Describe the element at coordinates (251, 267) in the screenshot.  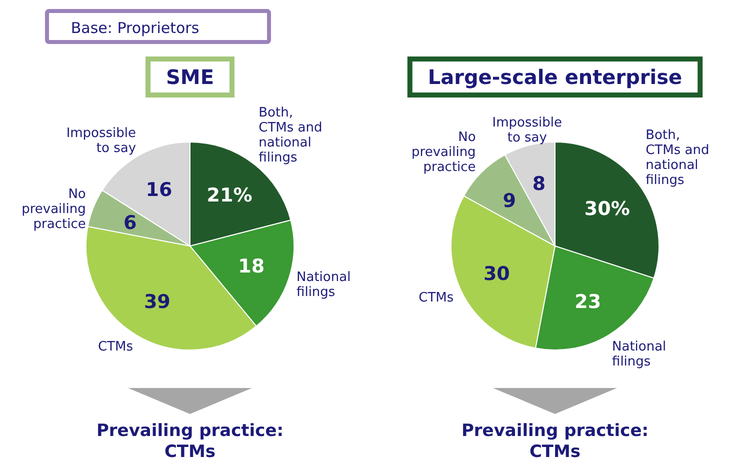
I see `data-label: 18` at that location.